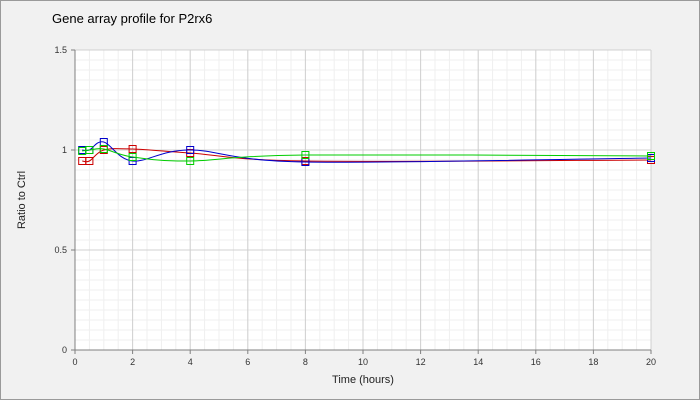  What do you see at coordinates (536, 362) in the screenshot?
I see `x-tick-label: 16` at bounding box center [536, 362].